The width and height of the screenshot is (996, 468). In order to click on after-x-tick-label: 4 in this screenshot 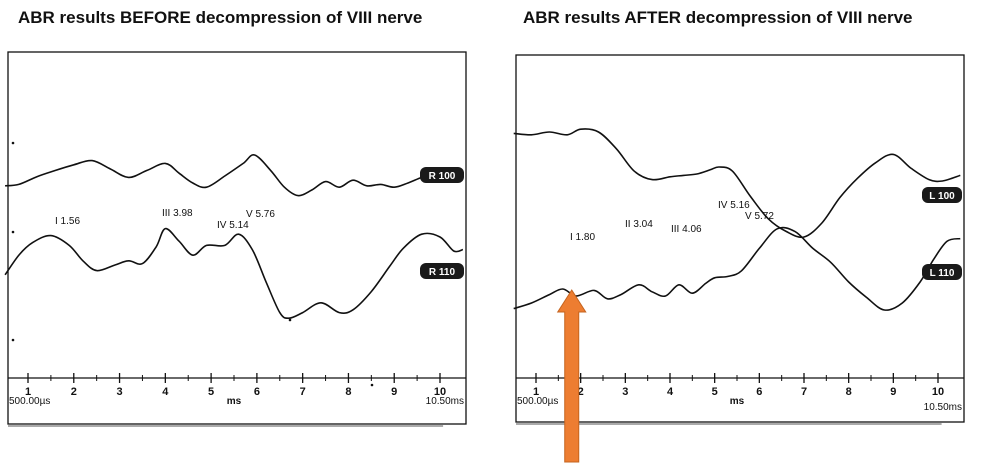, I will do `click(670, 392)`.